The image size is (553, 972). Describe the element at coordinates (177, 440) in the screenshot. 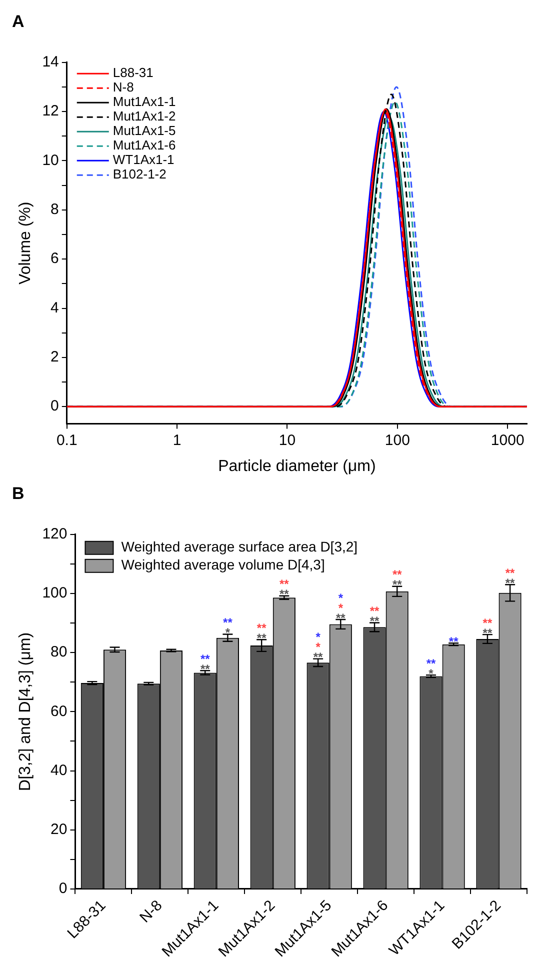

I see `x-tick-label: 1` at that location.